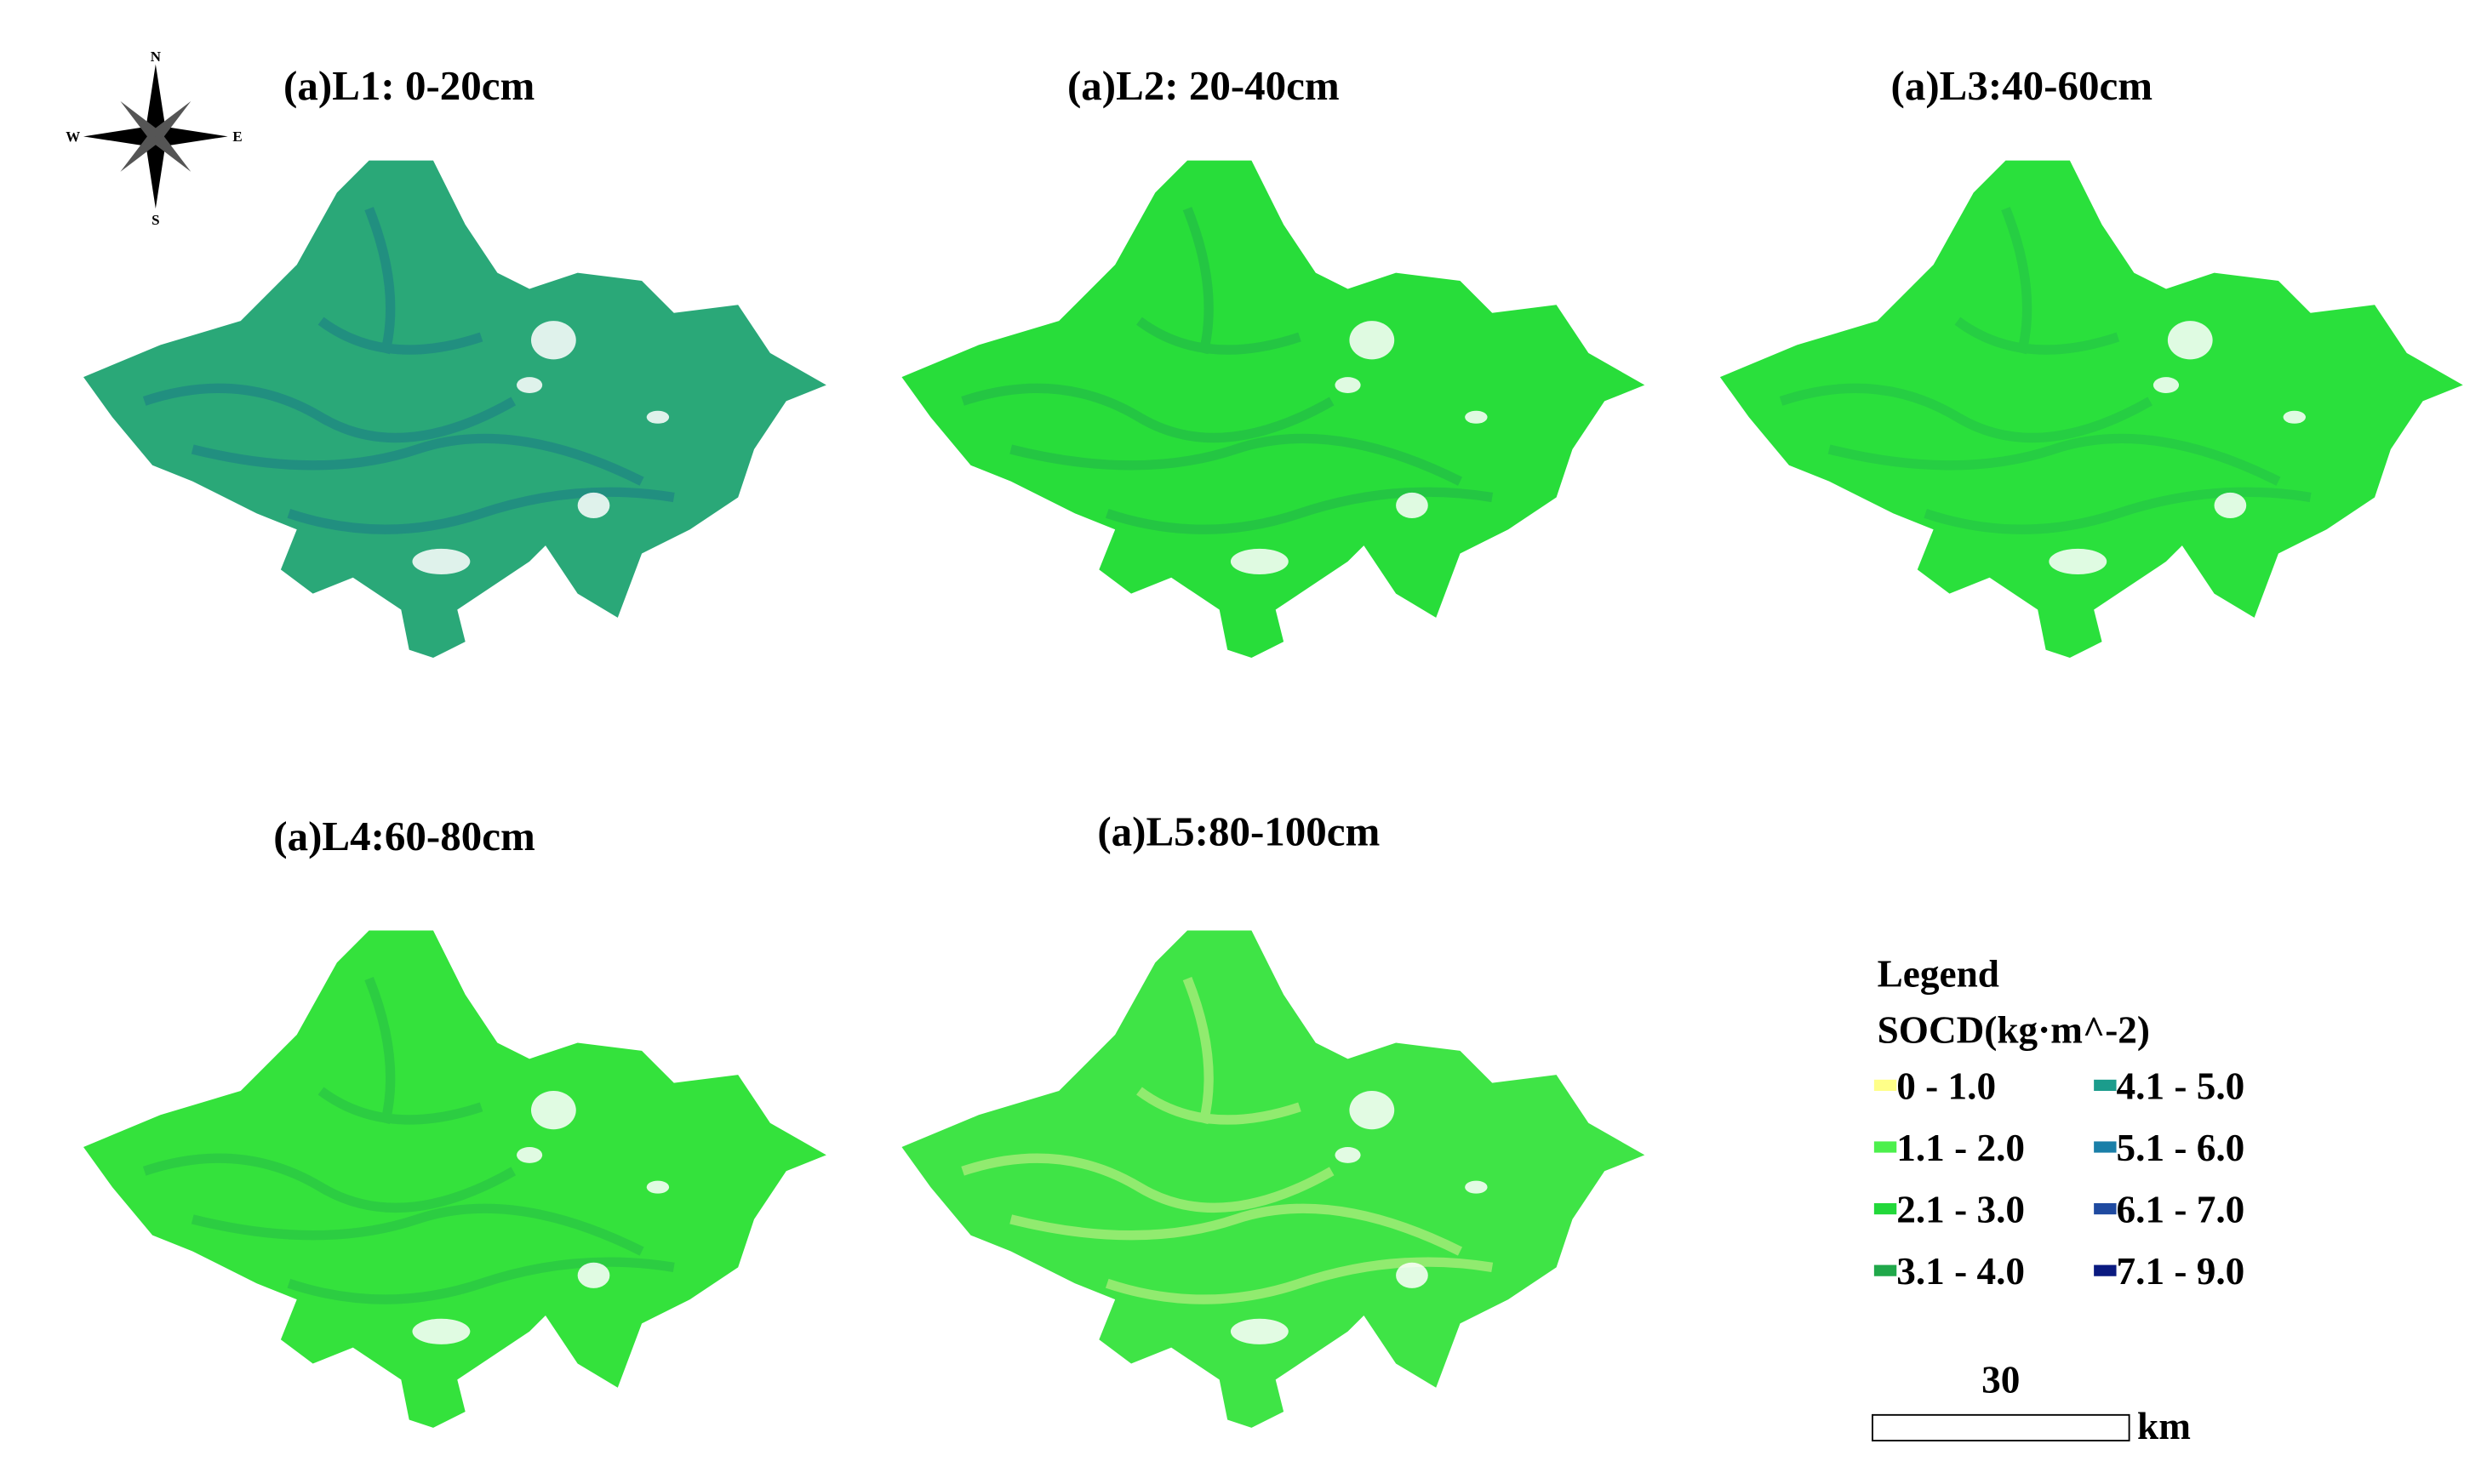 The image size is (2487, 1484). I want to click on panel-title: (a)L3:40-60cm, so click(2022, 85).